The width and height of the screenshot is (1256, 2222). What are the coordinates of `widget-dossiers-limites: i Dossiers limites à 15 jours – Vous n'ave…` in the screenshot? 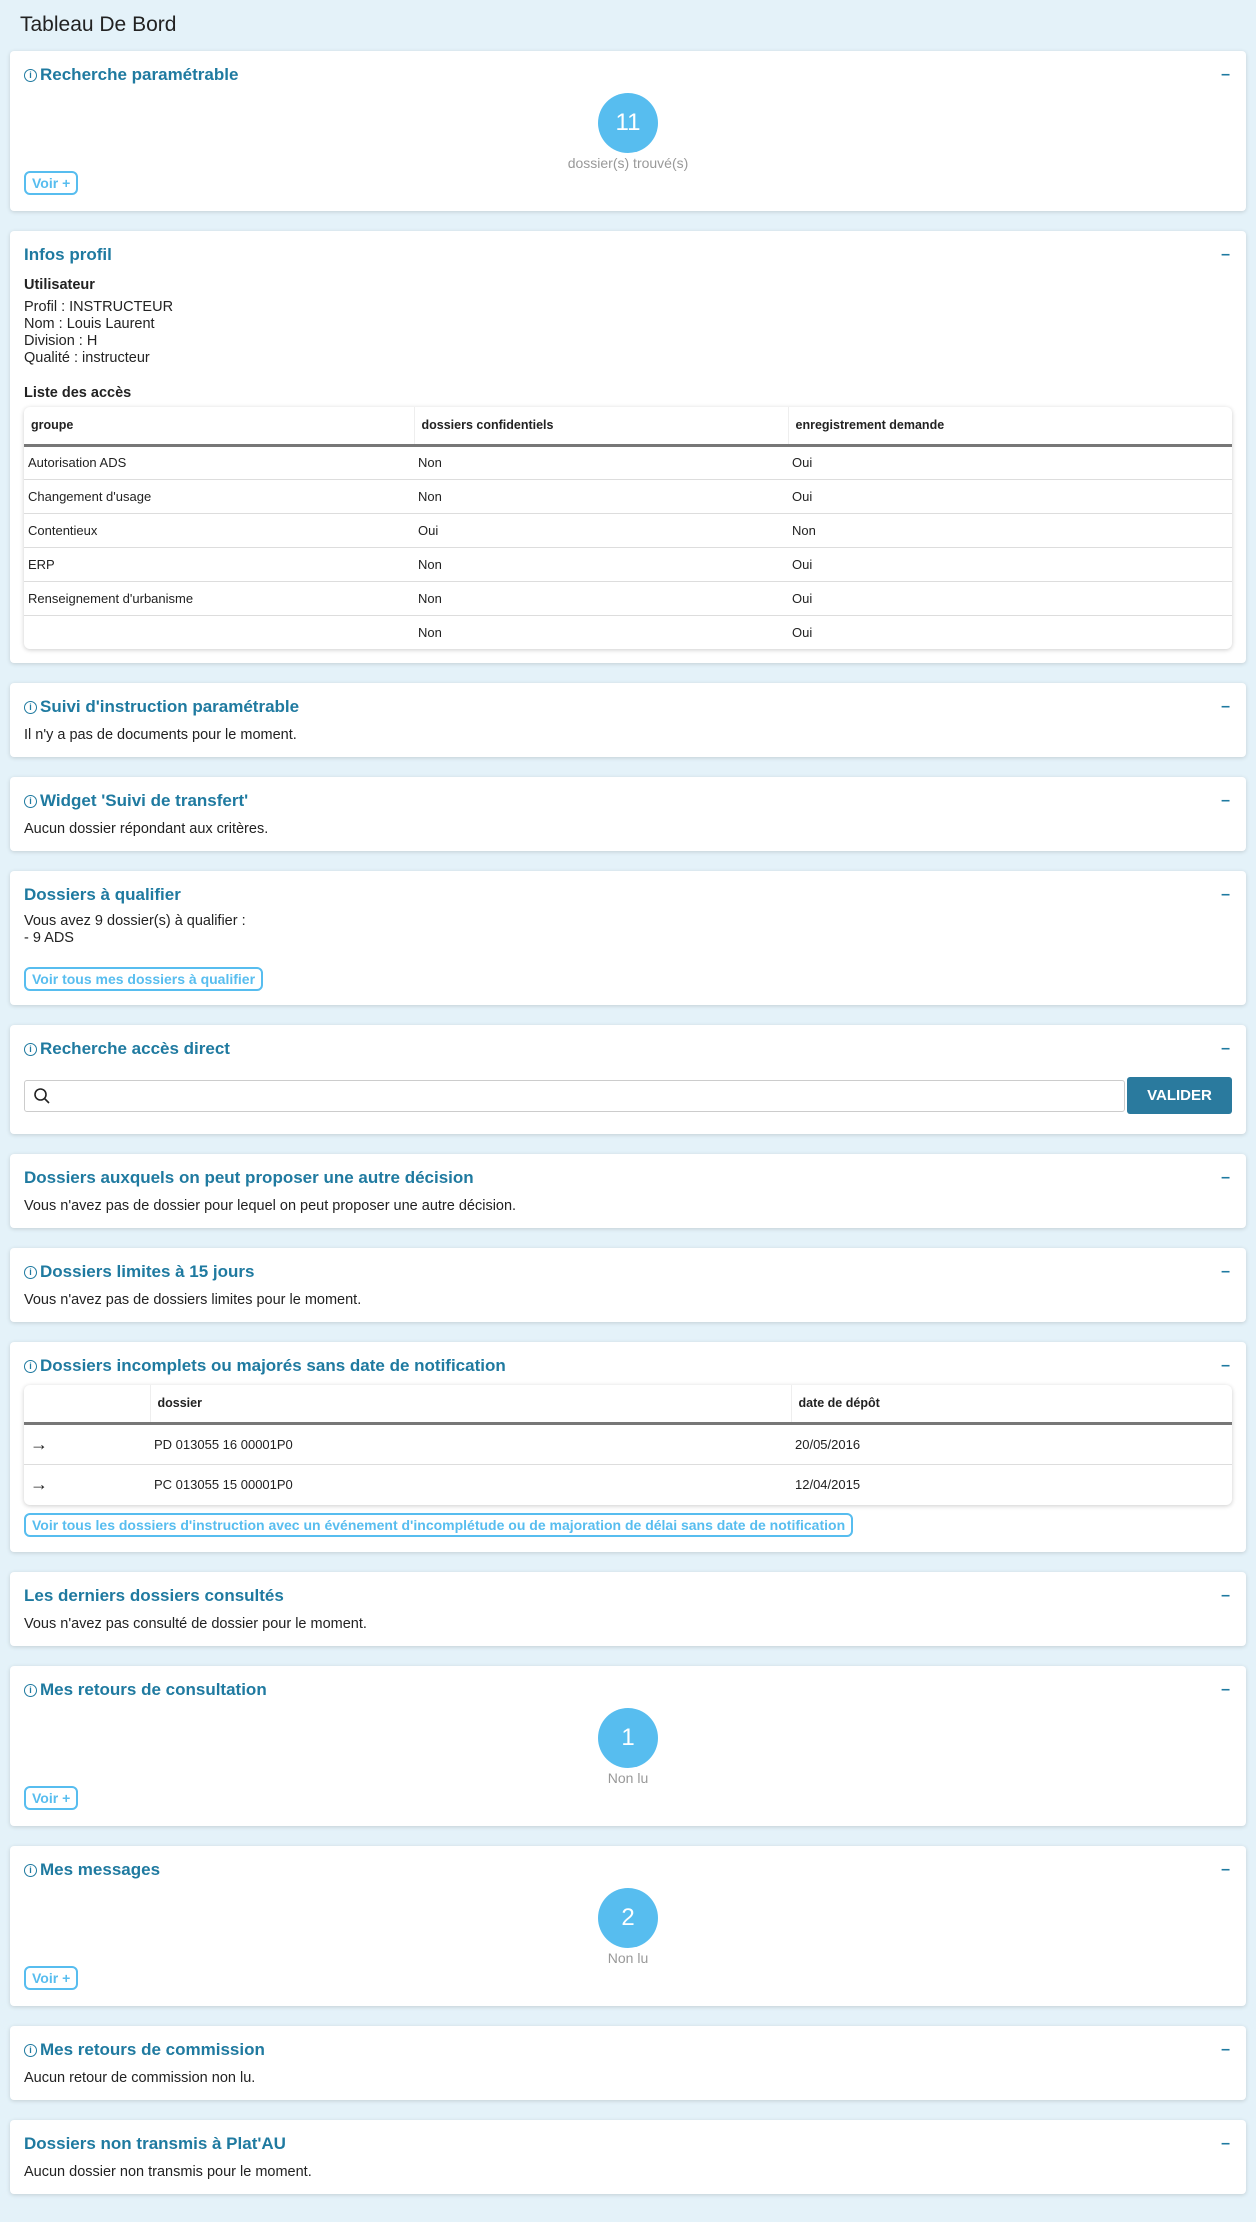 It's located at (628, 1285).